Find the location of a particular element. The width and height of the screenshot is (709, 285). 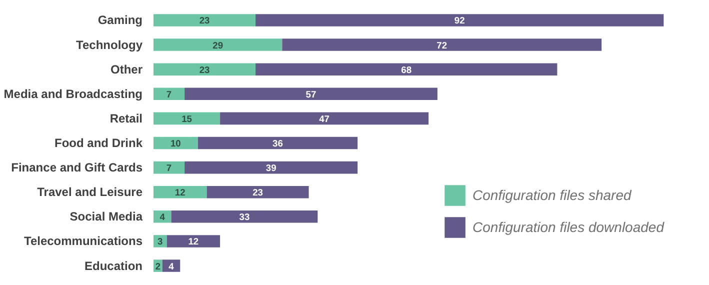

data-label: 2 is located at coordinates (158, 266).